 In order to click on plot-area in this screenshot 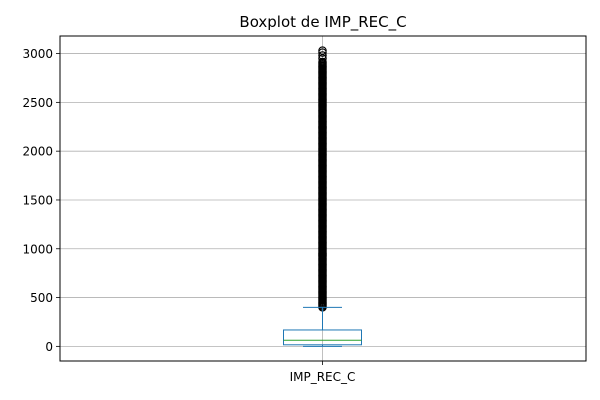, I will do `click(322, 196)`.